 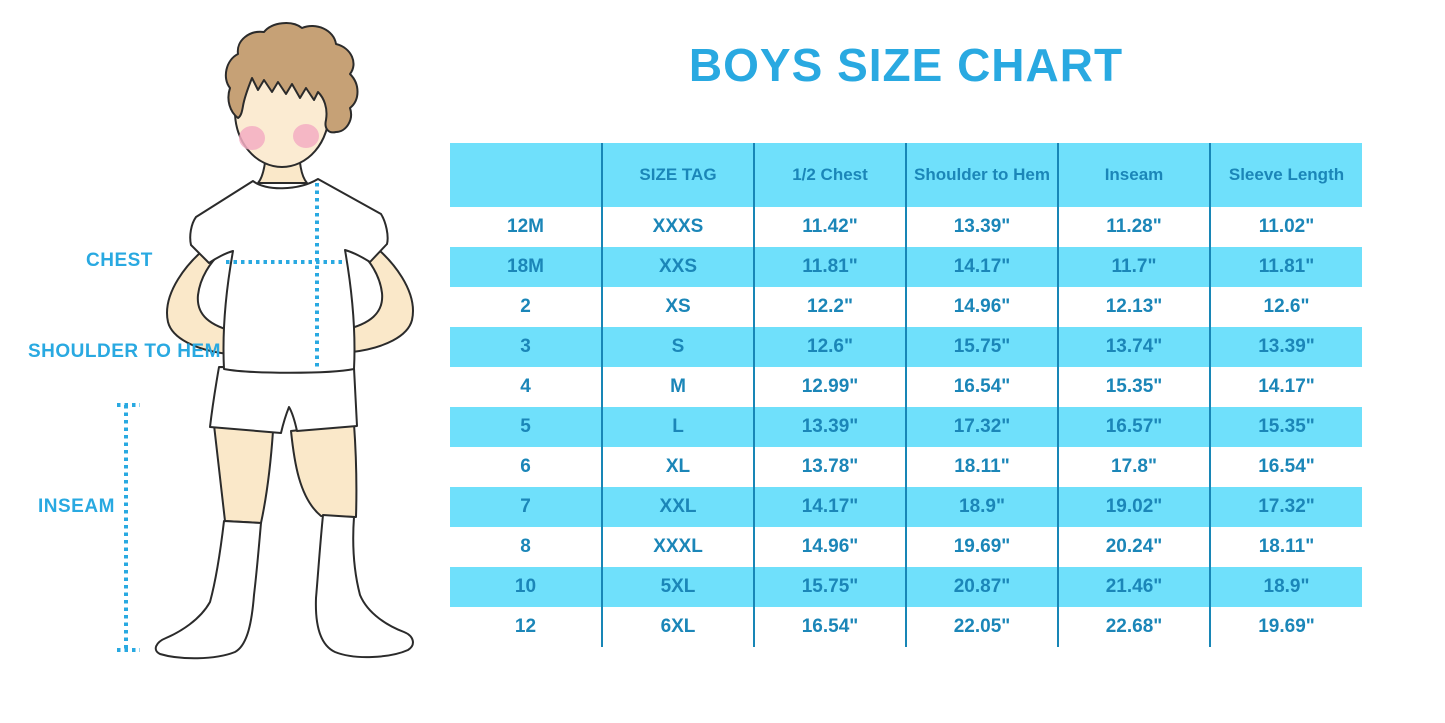 What do you see at coordinates (981, 175) in the screenshot?
I see `column-header-cell: Shoulder to Hem` at bounding box center [981, 175].